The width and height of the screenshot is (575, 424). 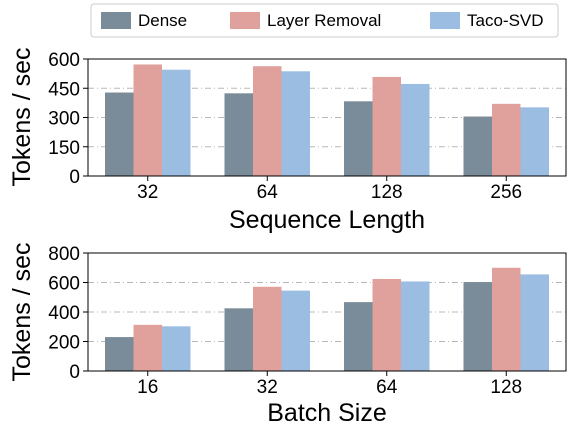 What do you see at coordinates (64, 254) in the screenshot?
I see `y-tick-label: 800` at bounding box center [64, 254].